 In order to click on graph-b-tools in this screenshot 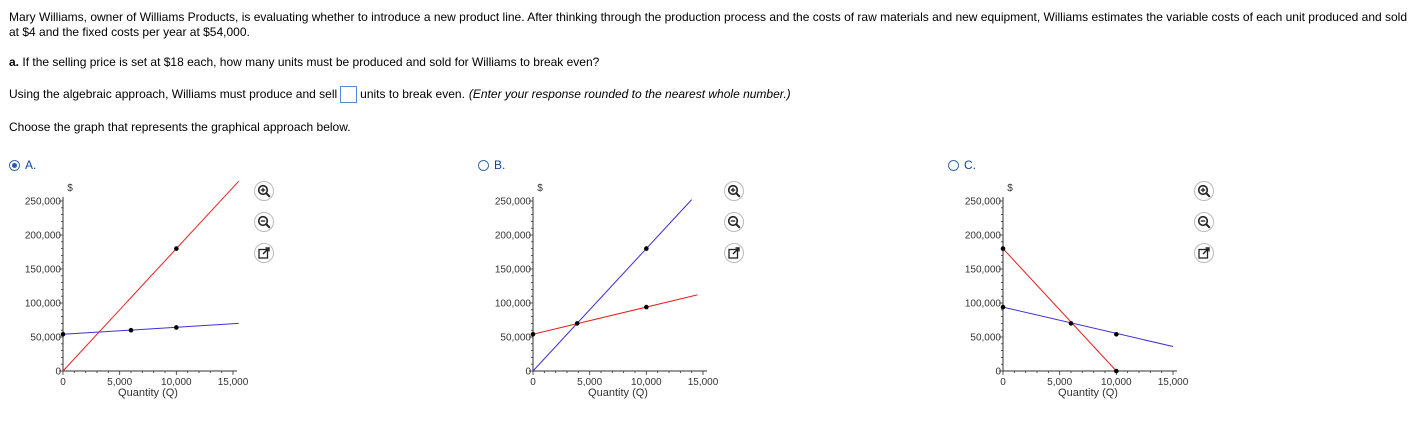, I will do `click(734, 222)`.